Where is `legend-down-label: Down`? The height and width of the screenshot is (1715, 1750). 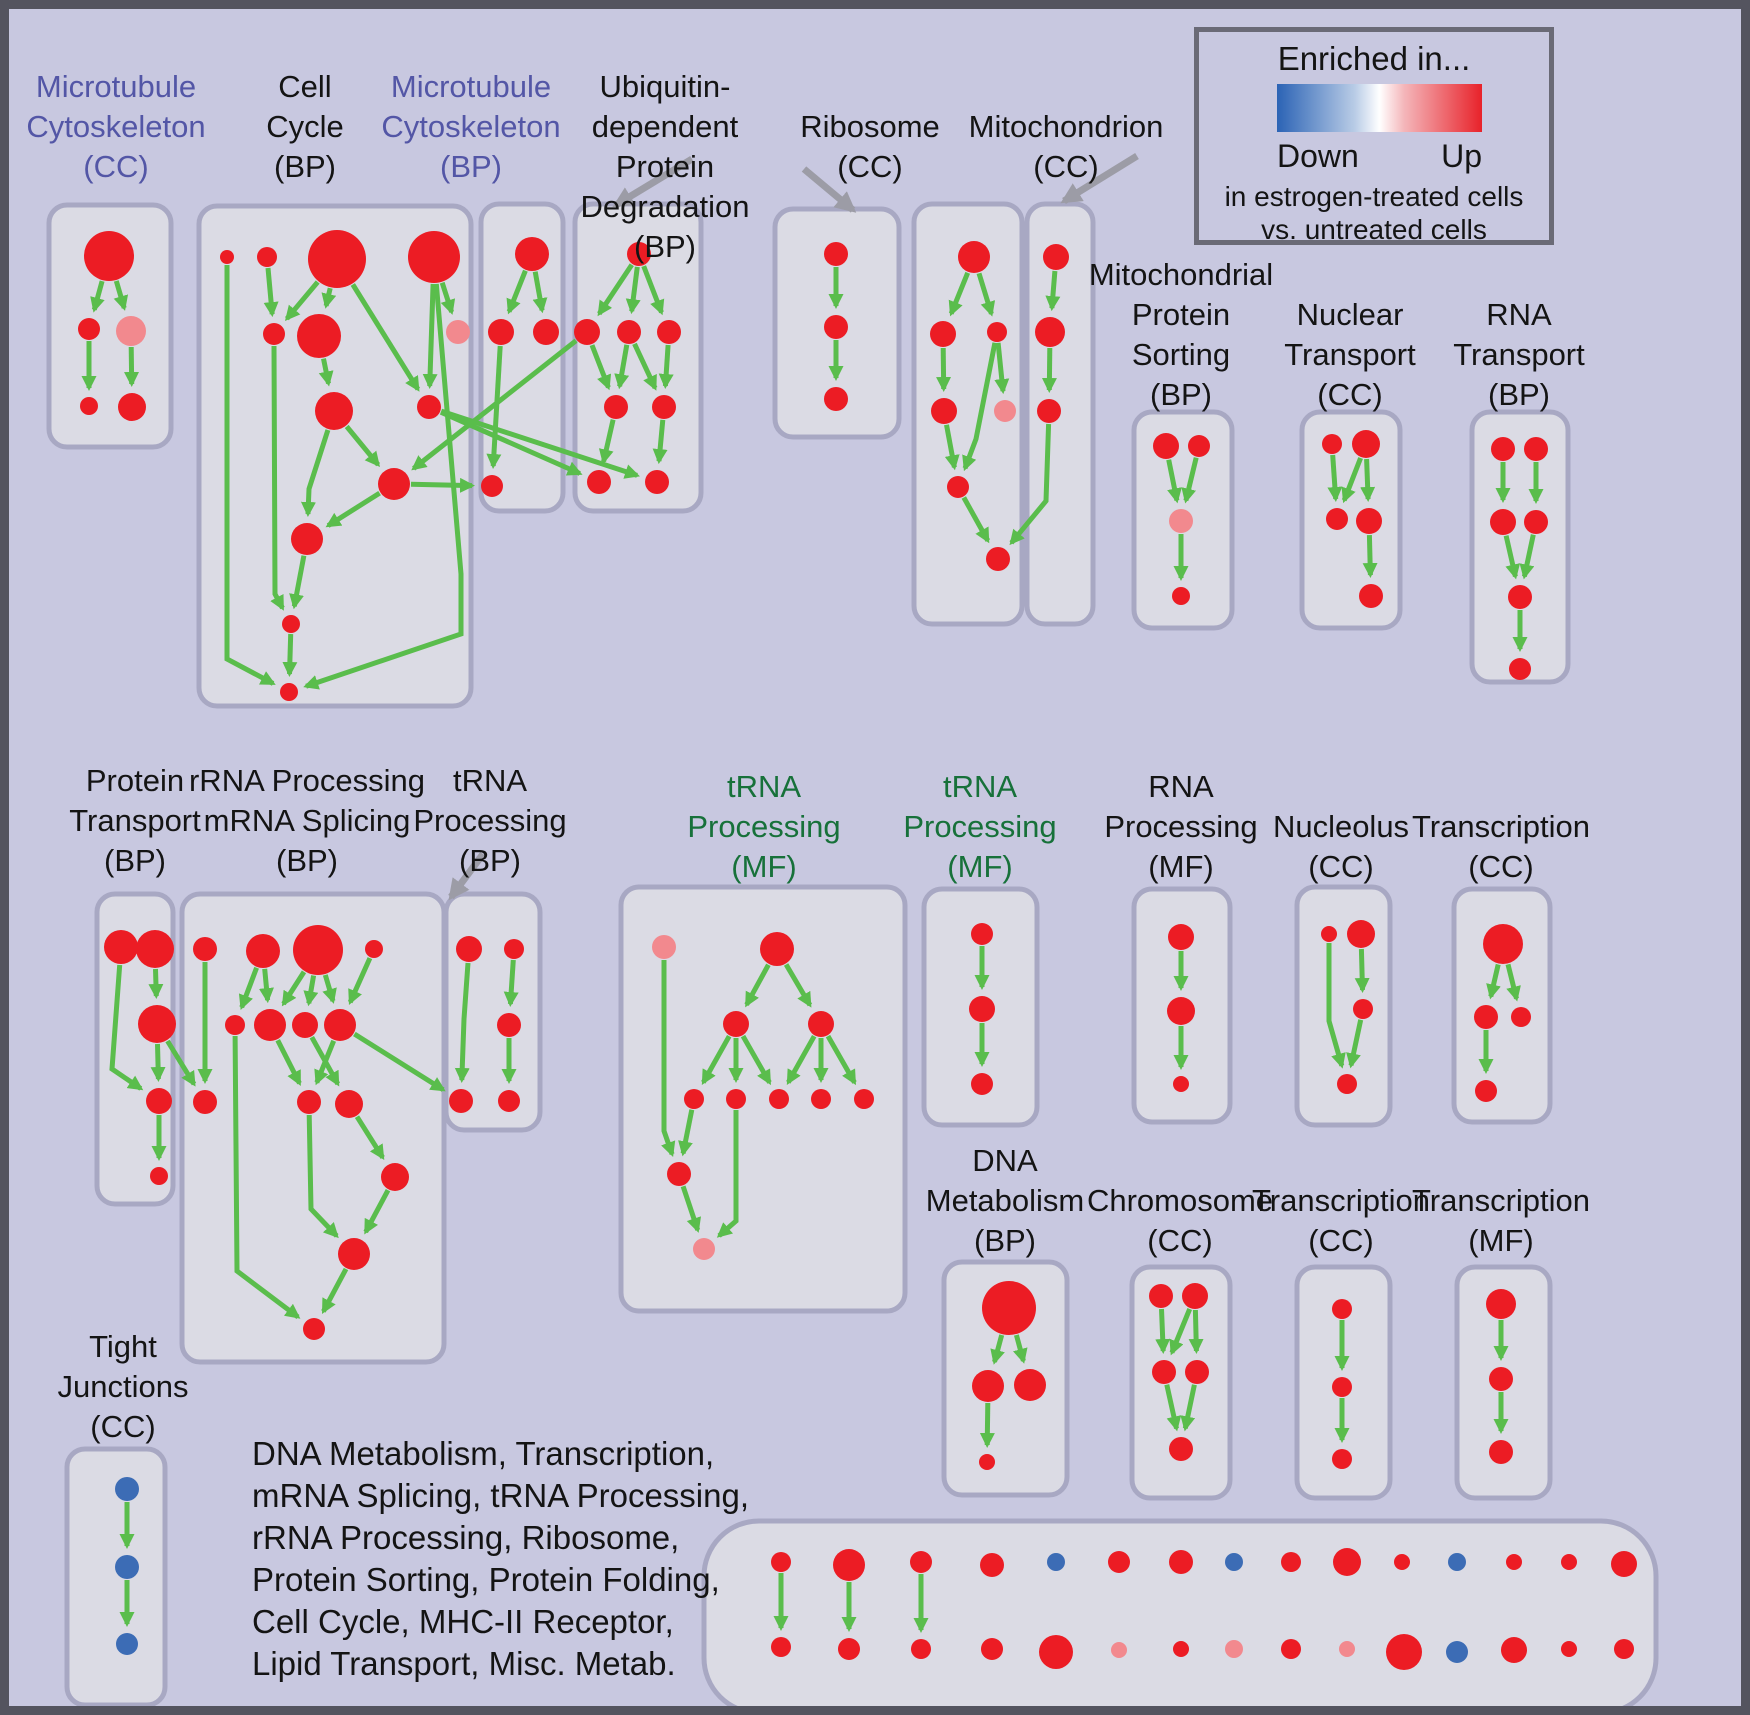 legend-down-label: Down is located at coordinates (1318, 156).